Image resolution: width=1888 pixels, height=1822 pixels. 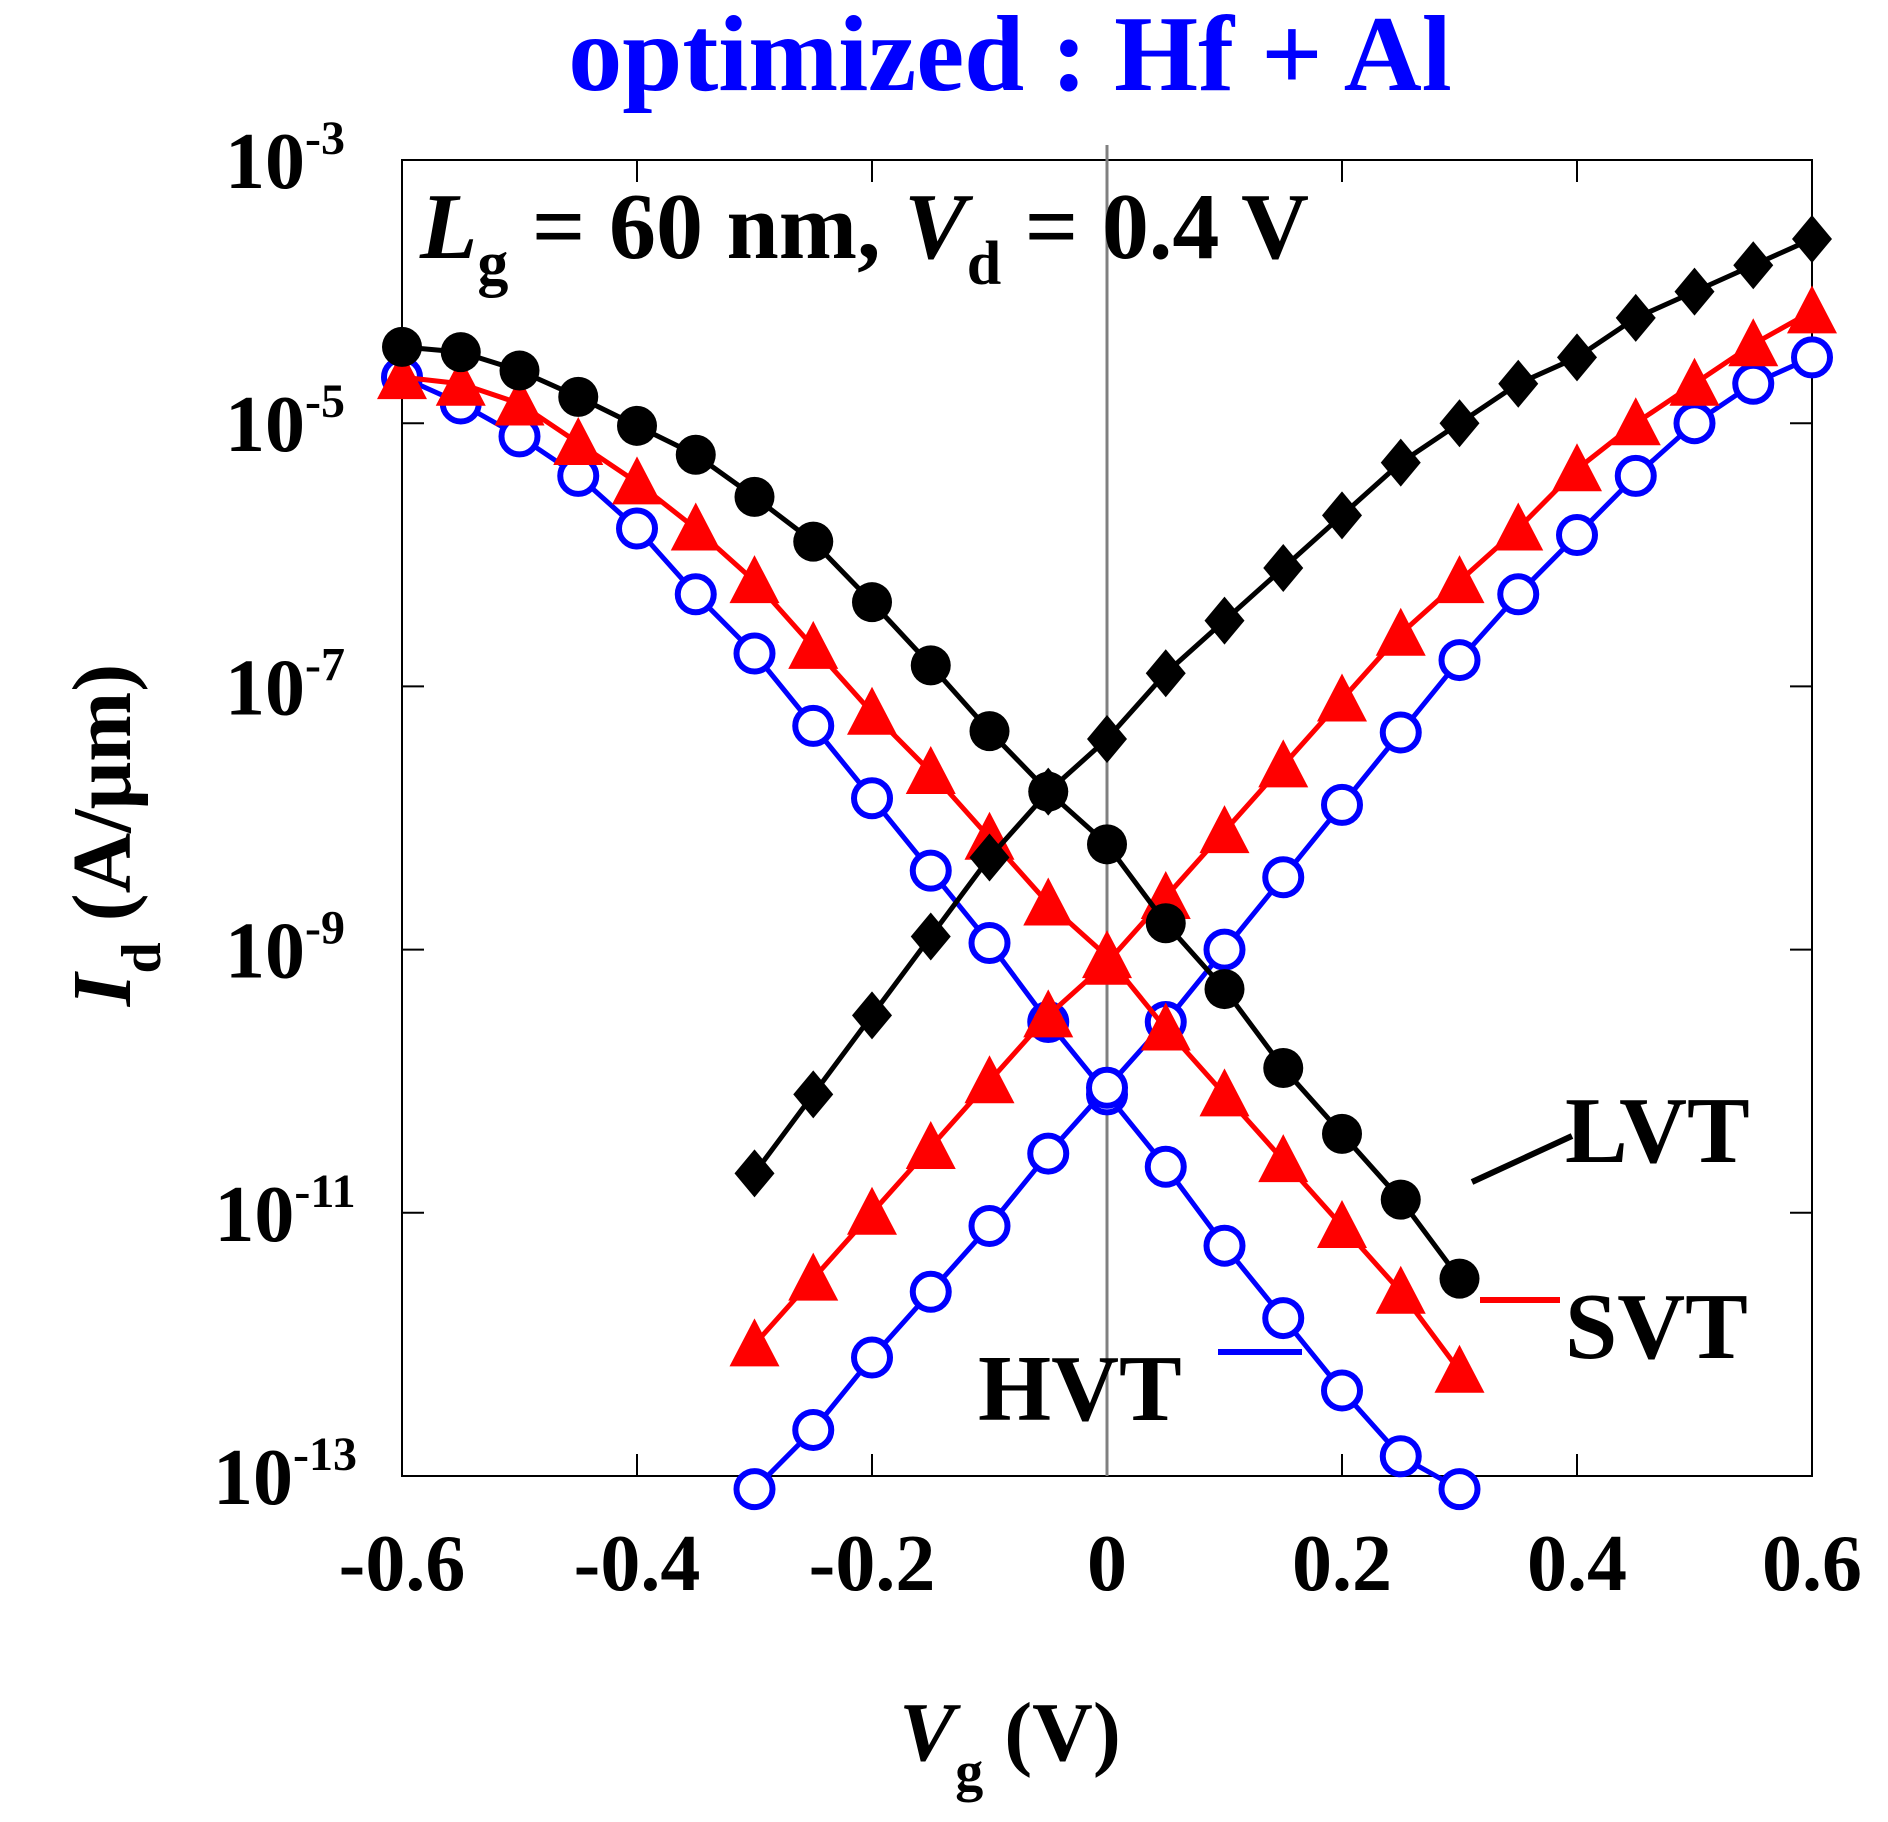 I want to click on x-tick-label: 0.4, so click(x=1577, y=1564).